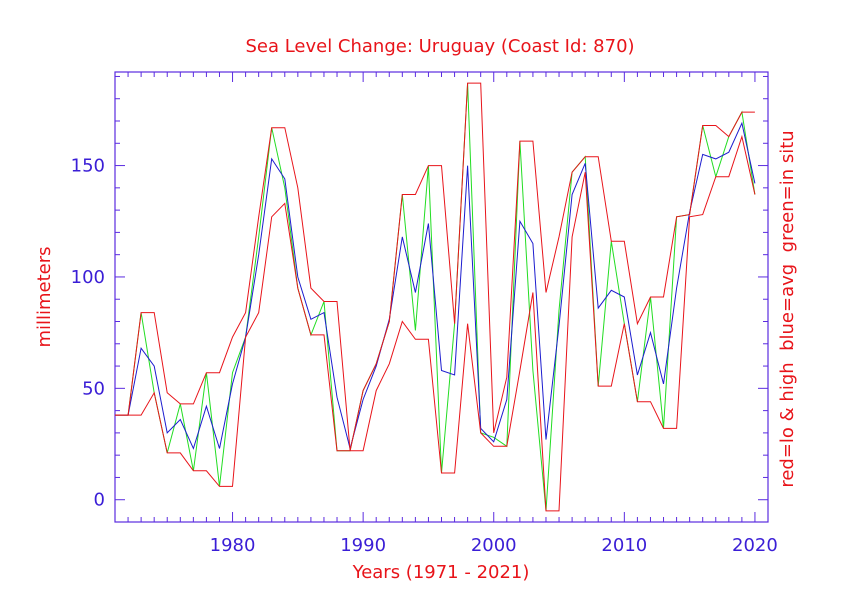 The height and width of the screenshot is (595, 842). Describe the element at coordinates (88, 166) in the screenshot. I see `y-tick-label: 150` at that location.